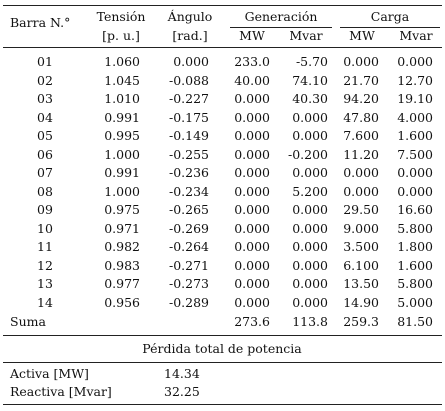 The image size is (445, 411). I want to click on cell-bus: 10, so click(45, 228).